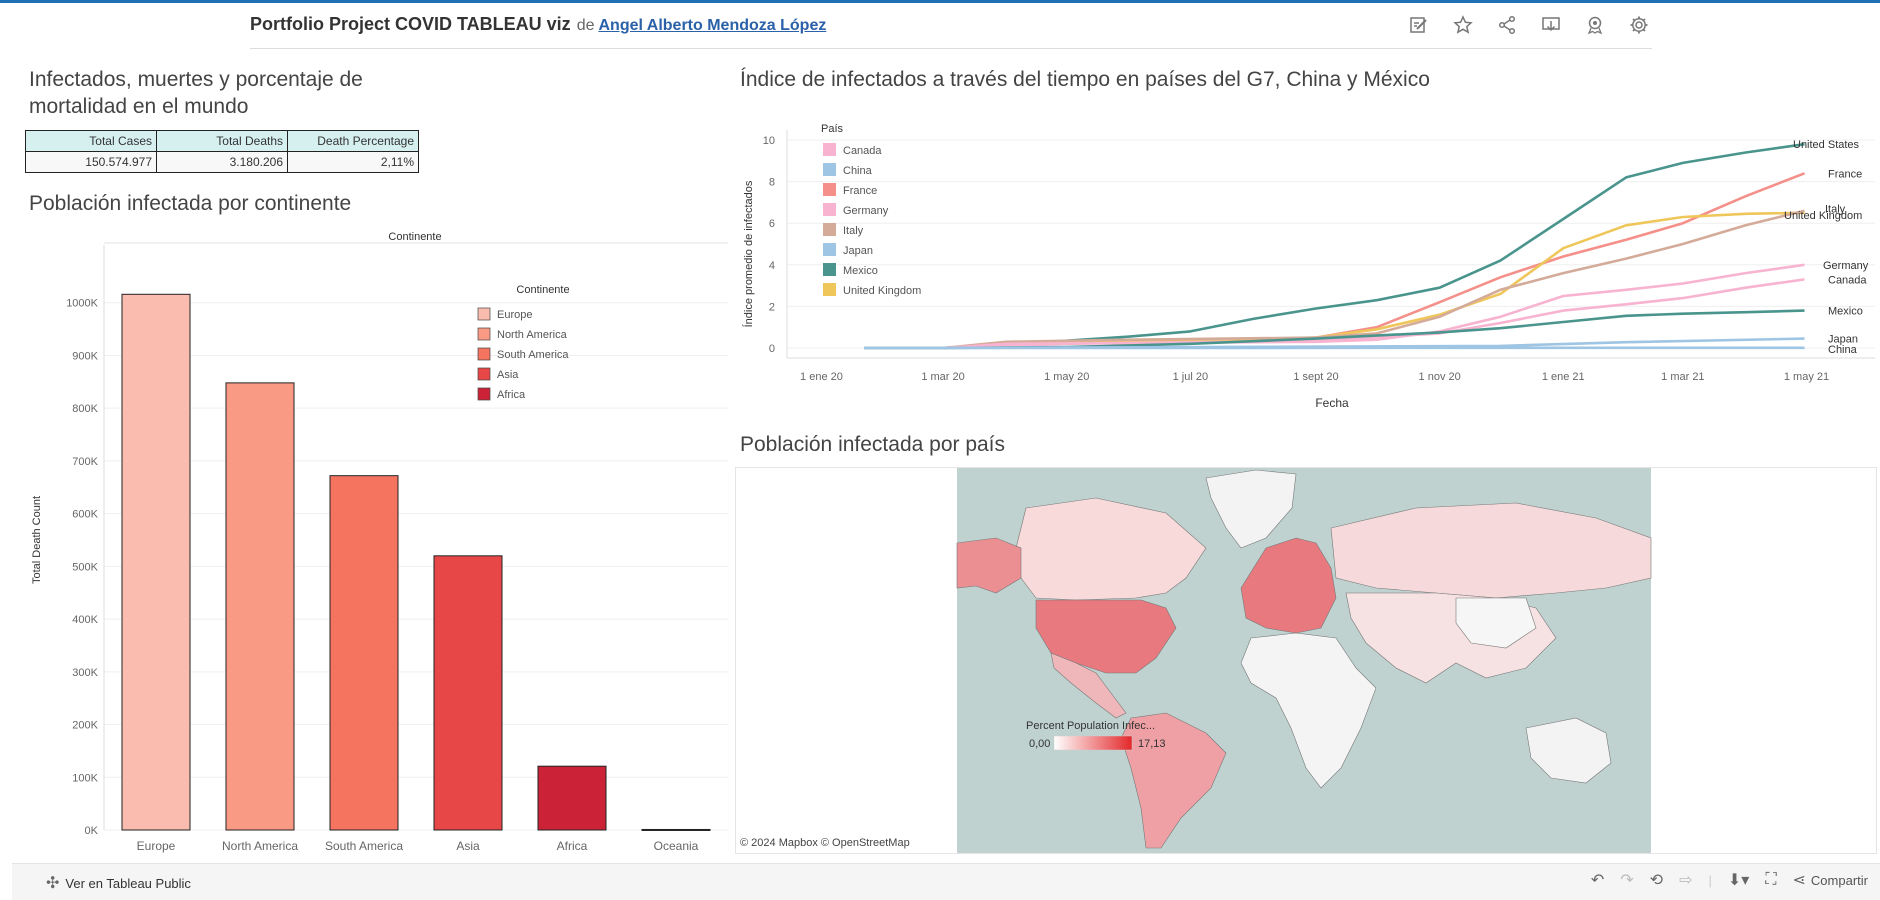  Describe the element at coordinates (772, 183) in the screenshot. I see `line-ytick-label: 8` at that location.